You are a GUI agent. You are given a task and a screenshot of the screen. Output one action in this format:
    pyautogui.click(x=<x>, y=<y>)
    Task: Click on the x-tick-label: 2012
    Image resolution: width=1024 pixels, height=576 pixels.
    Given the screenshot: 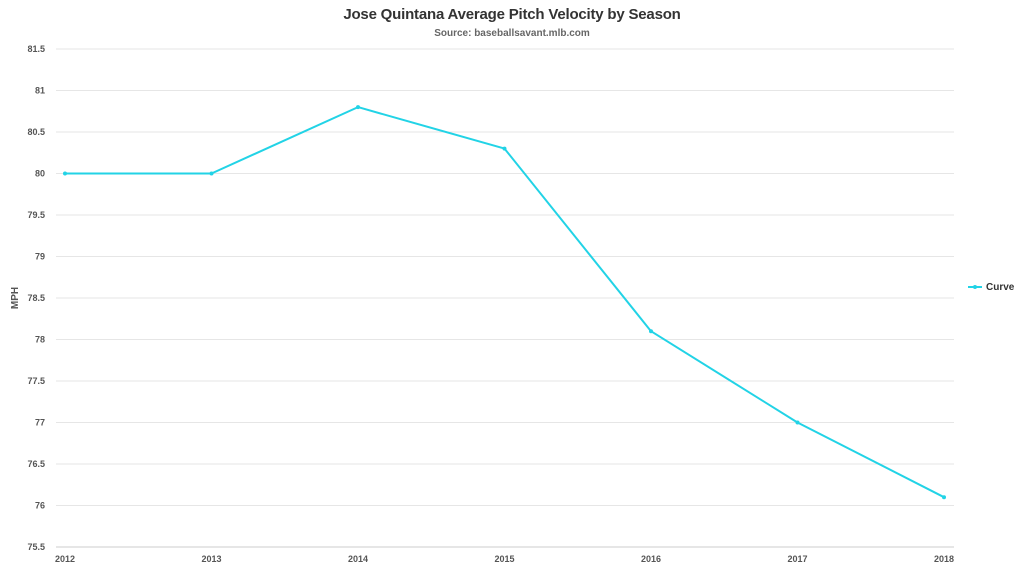 What is the action you would take?
    pyautogui.click(x=65, y=559)
    